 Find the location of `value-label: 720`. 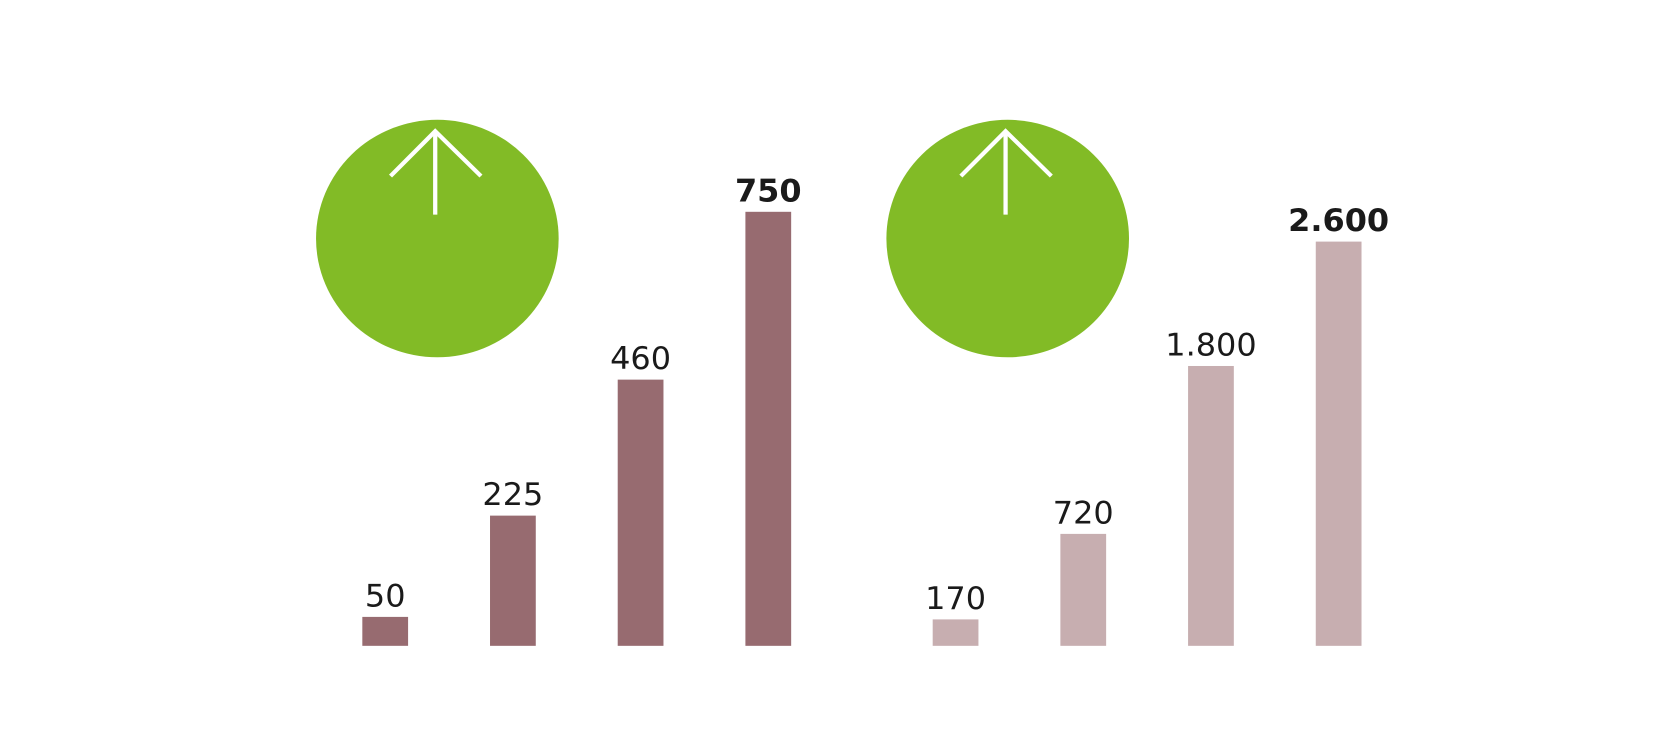

value-label: 720 is located at coordinates (1083, 514).